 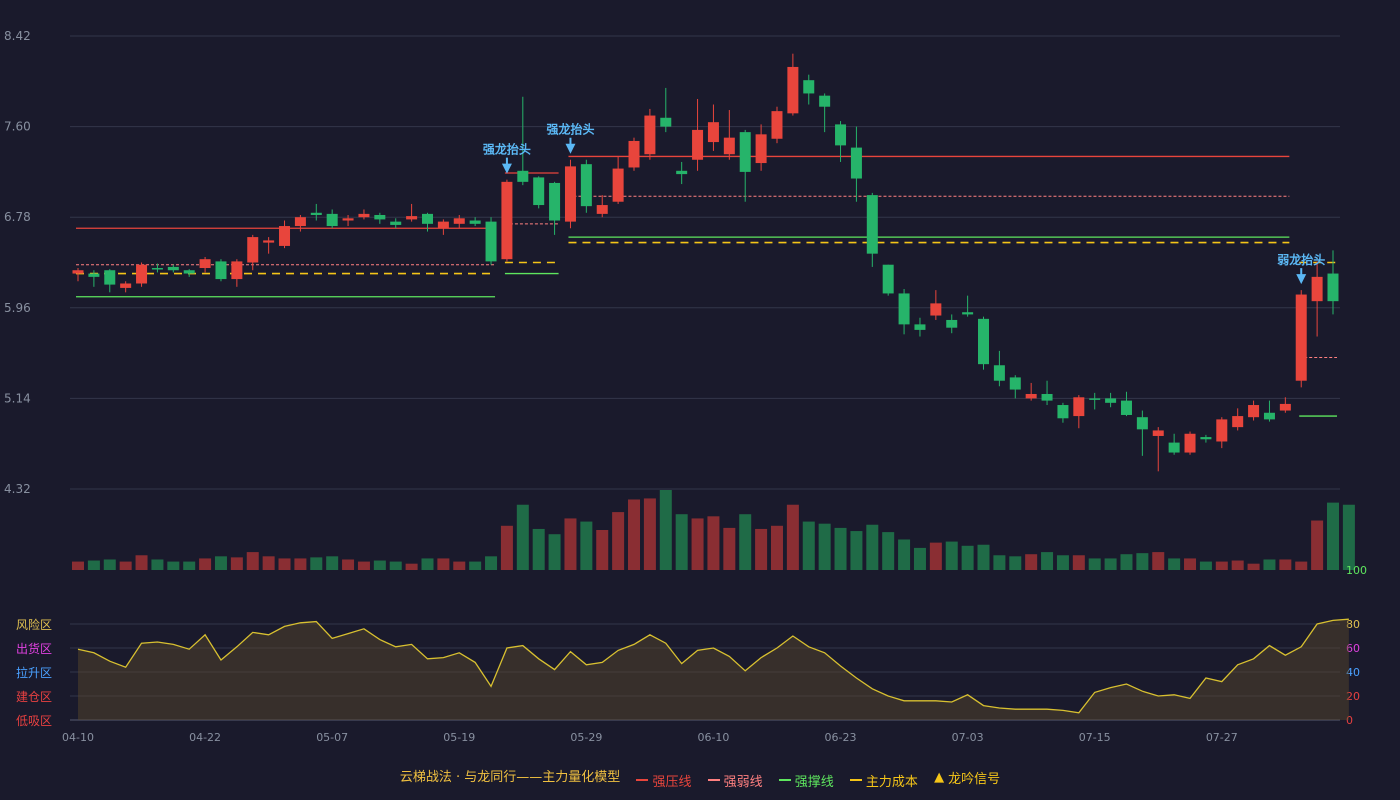 What do you see at coordinates (570, 129) in the screenshot?
I see `signal-label: 强龙抬头` at bounding box center [570, 129].